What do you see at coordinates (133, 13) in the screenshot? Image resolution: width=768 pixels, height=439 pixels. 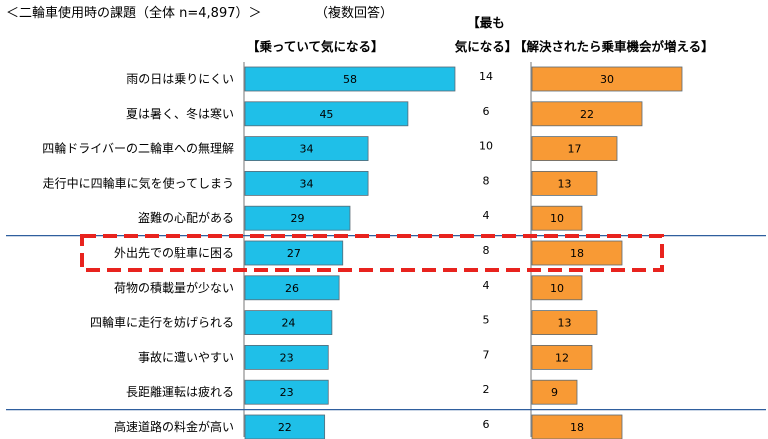 I see `chart-title: ＜二輪車使用時の課題（全体 n=4,897）＞` at bounding box center [133, 13].